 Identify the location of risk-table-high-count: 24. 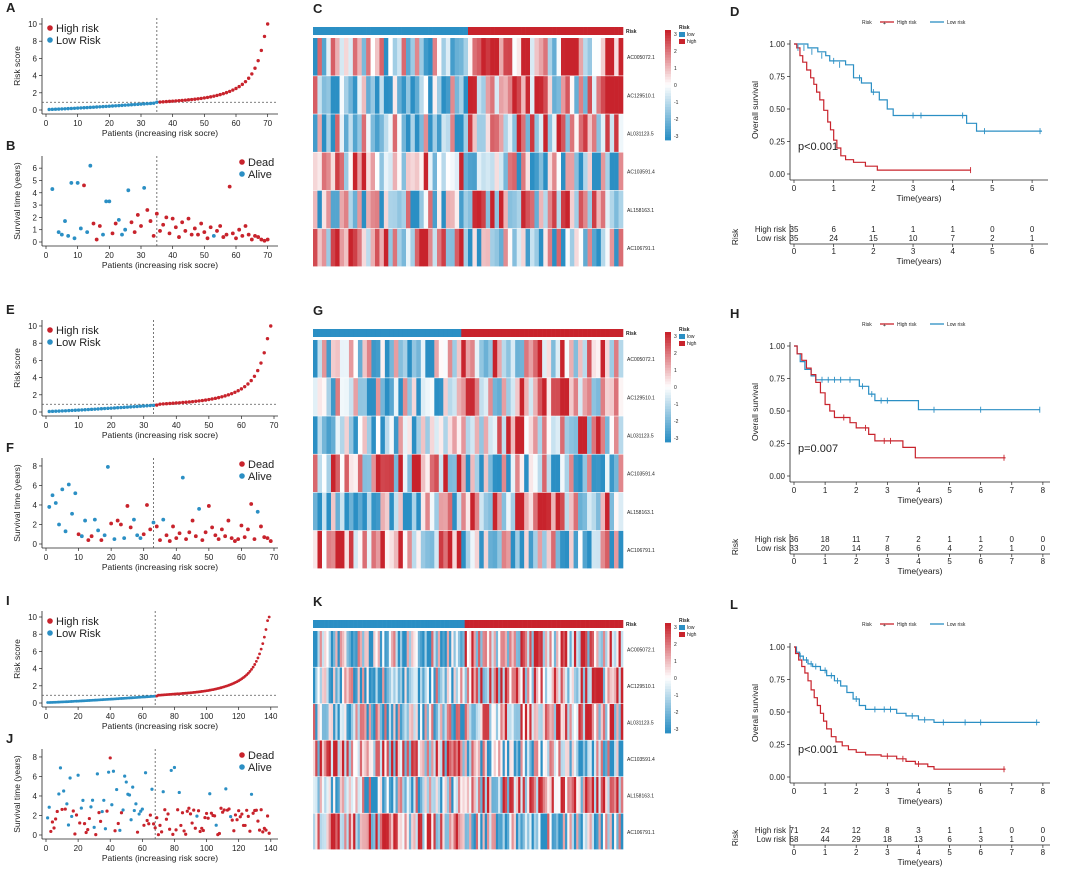
(825, 830).